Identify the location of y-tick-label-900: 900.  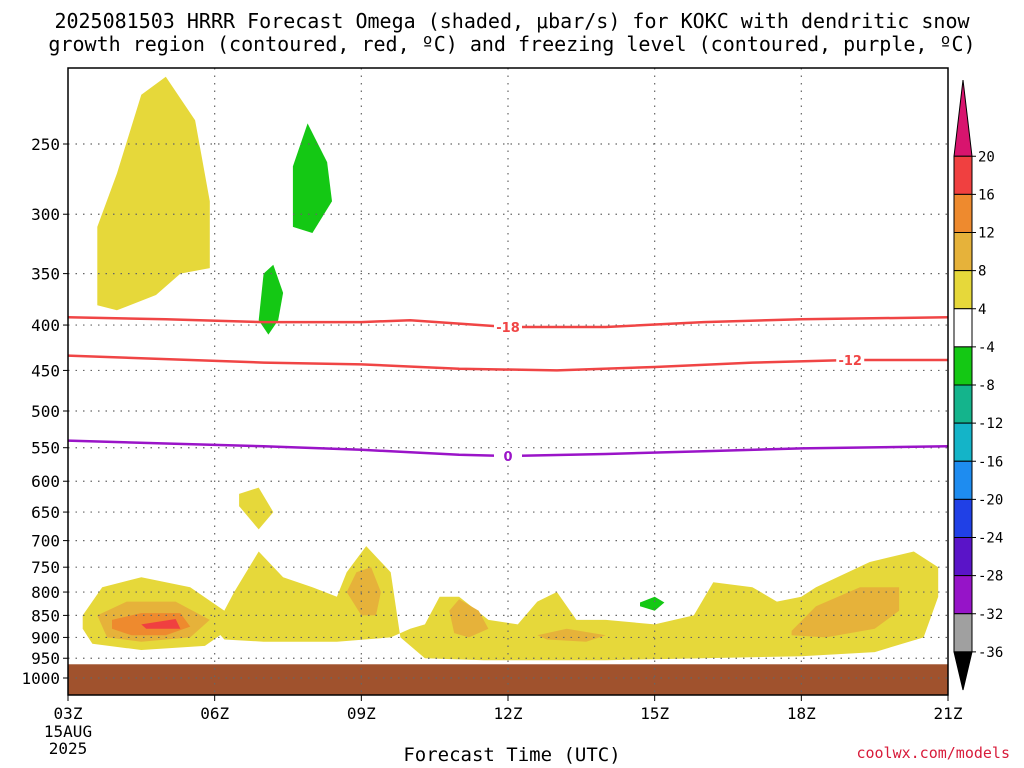
(45, 637).